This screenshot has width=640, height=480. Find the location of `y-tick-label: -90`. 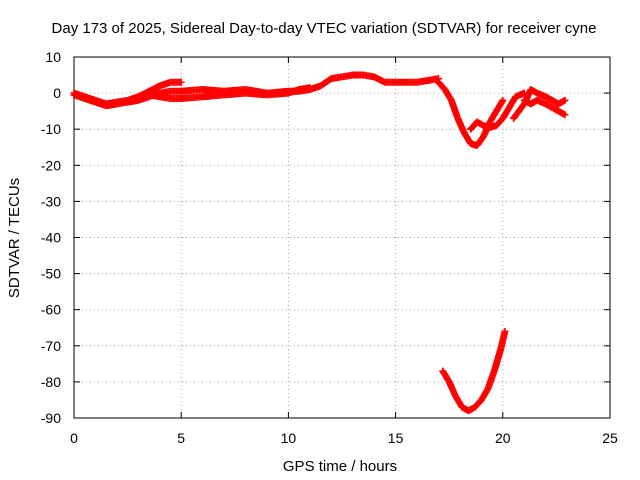

y-tick-label: -90 is located at coordinates (51, 418).